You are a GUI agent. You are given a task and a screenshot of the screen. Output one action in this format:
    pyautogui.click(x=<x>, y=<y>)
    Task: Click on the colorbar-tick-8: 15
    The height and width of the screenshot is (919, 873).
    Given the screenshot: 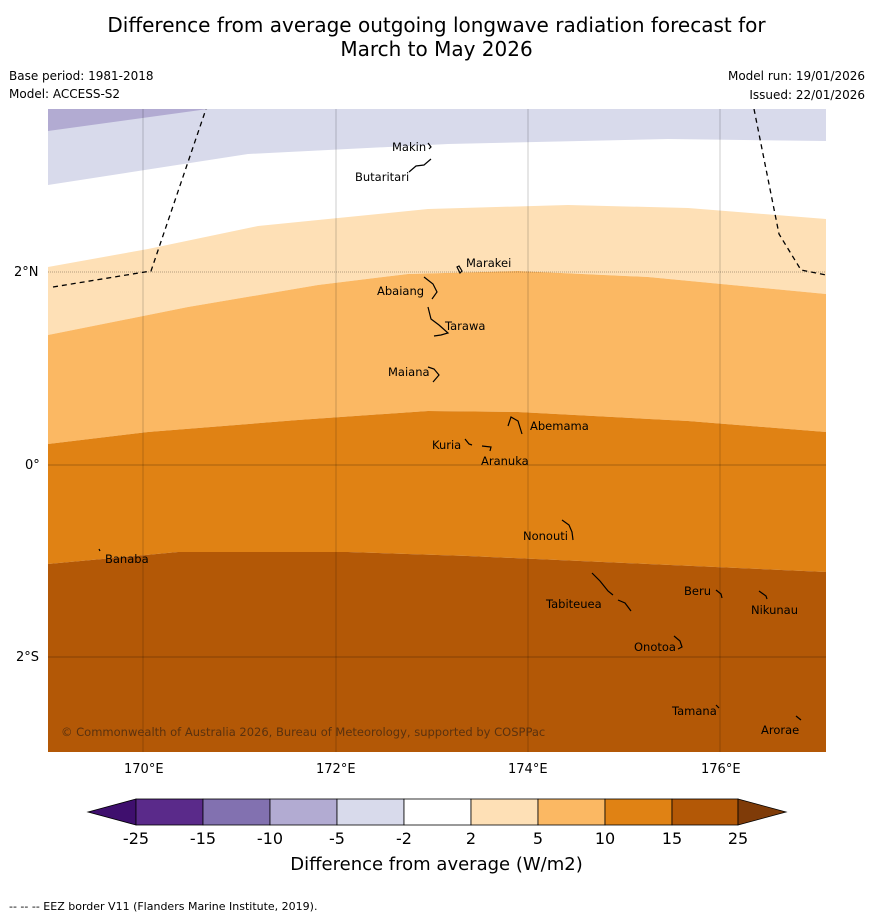 What is the action you would take?
    pyautogui.click(x=672, y=838)
    